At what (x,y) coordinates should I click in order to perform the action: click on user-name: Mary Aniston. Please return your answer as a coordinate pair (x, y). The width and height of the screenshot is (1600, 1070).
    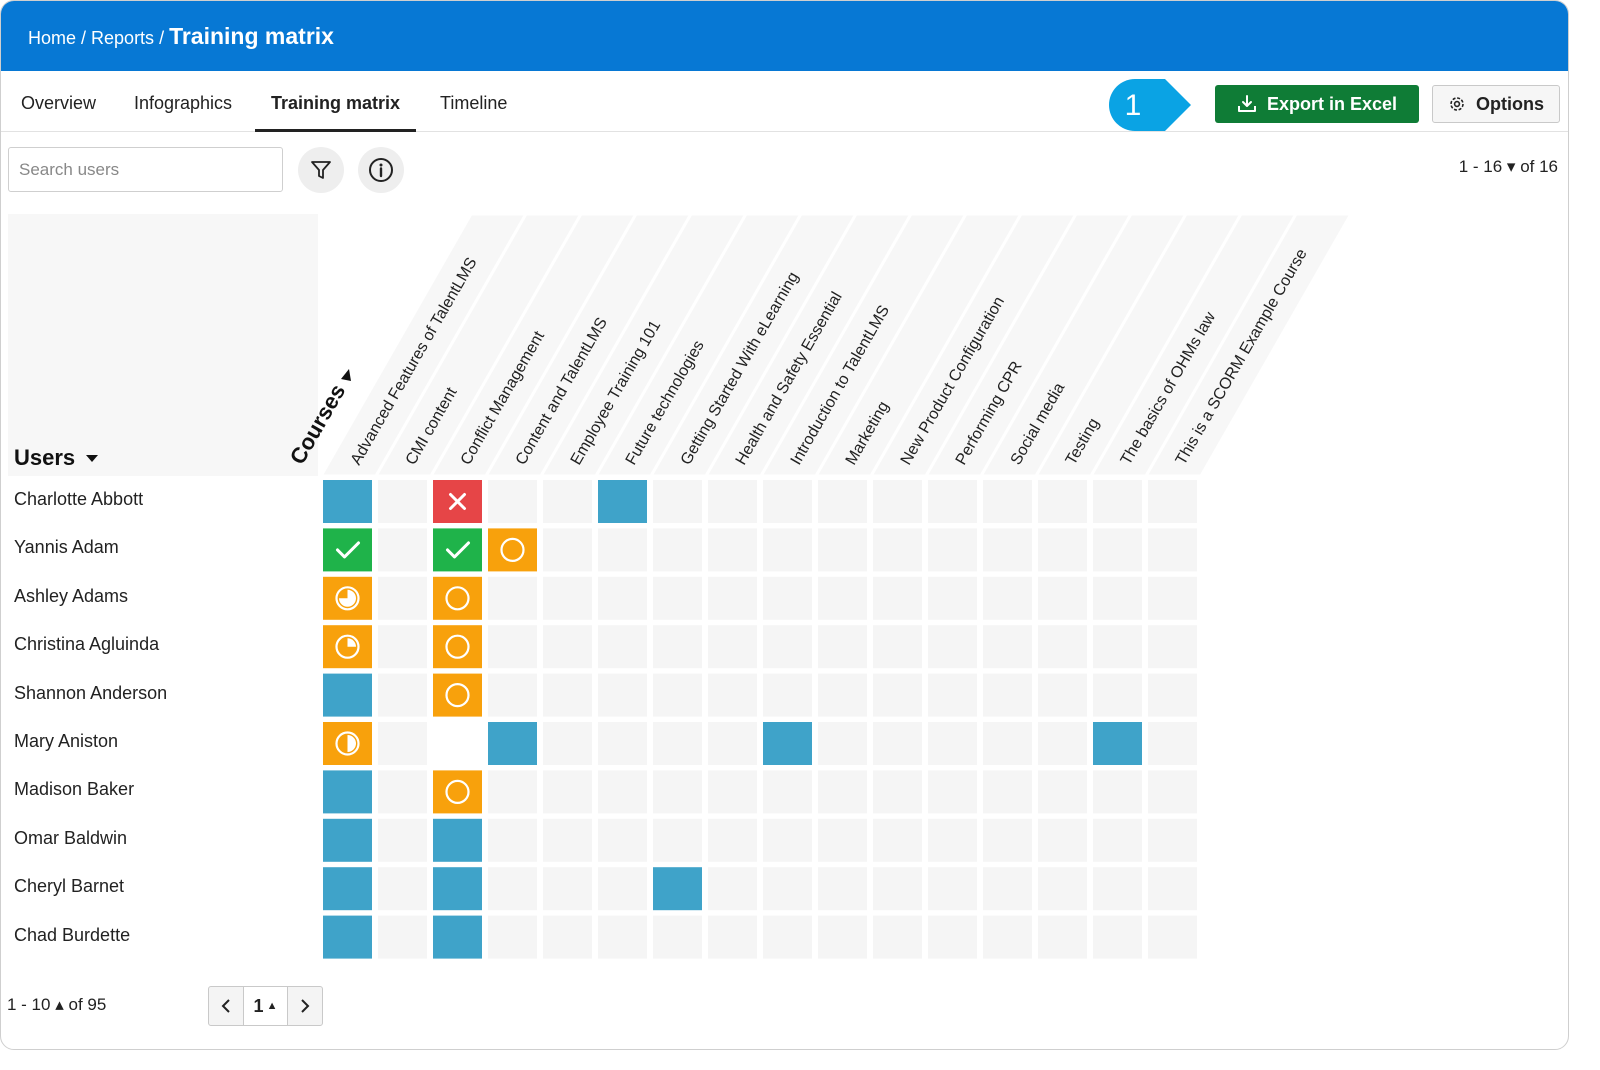
    Looking at the image, I should click on (66, 741).